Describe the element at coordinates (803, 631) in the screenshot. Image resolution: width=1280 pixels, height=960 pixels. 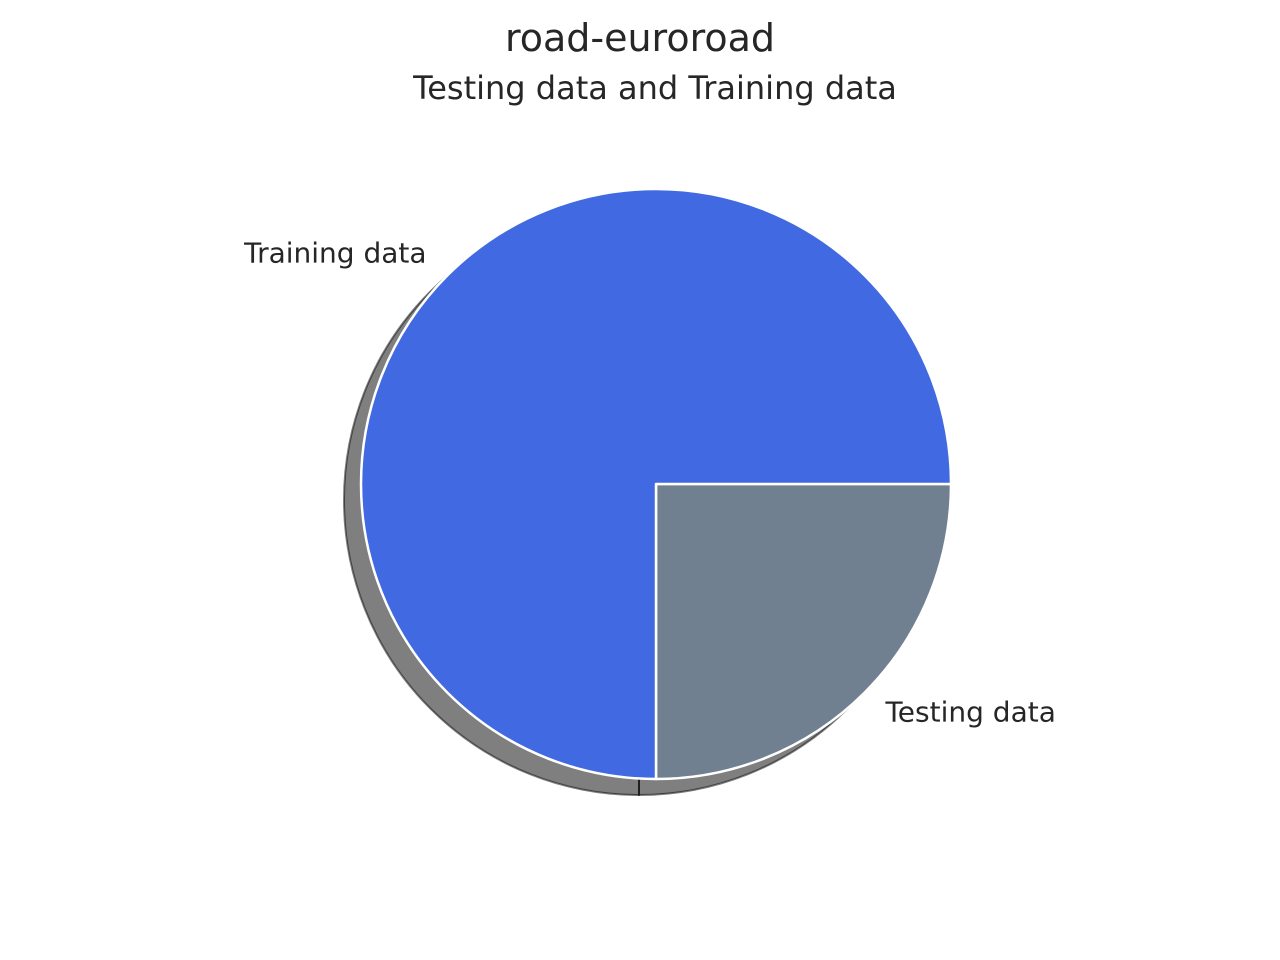
I see `pie-slice-testing-data` at that location.